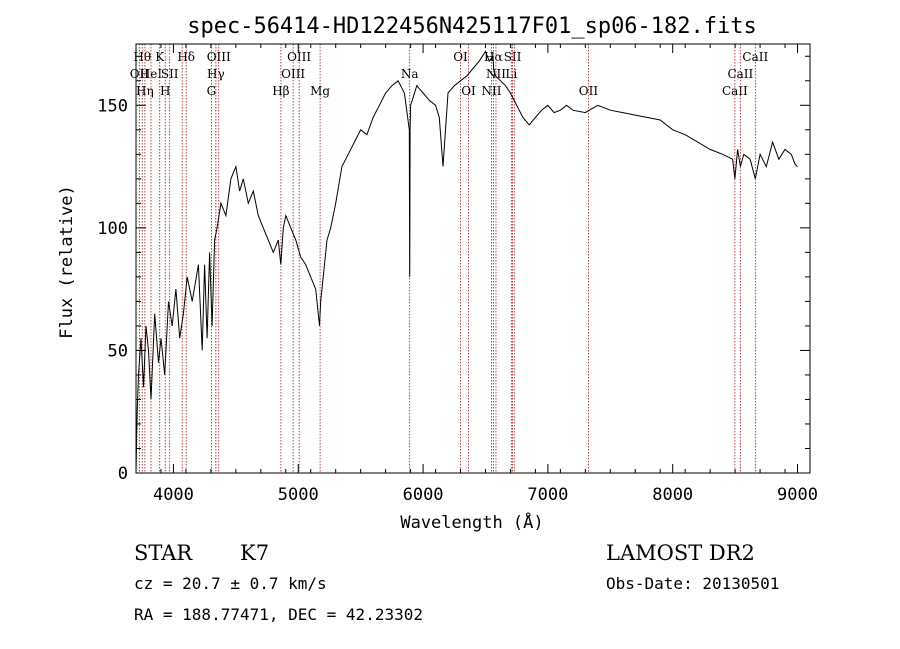  What do you see at coordinates (212, 91) in the screenshot?
I see `marker-label-9: G` at bounding box center [212, 91].